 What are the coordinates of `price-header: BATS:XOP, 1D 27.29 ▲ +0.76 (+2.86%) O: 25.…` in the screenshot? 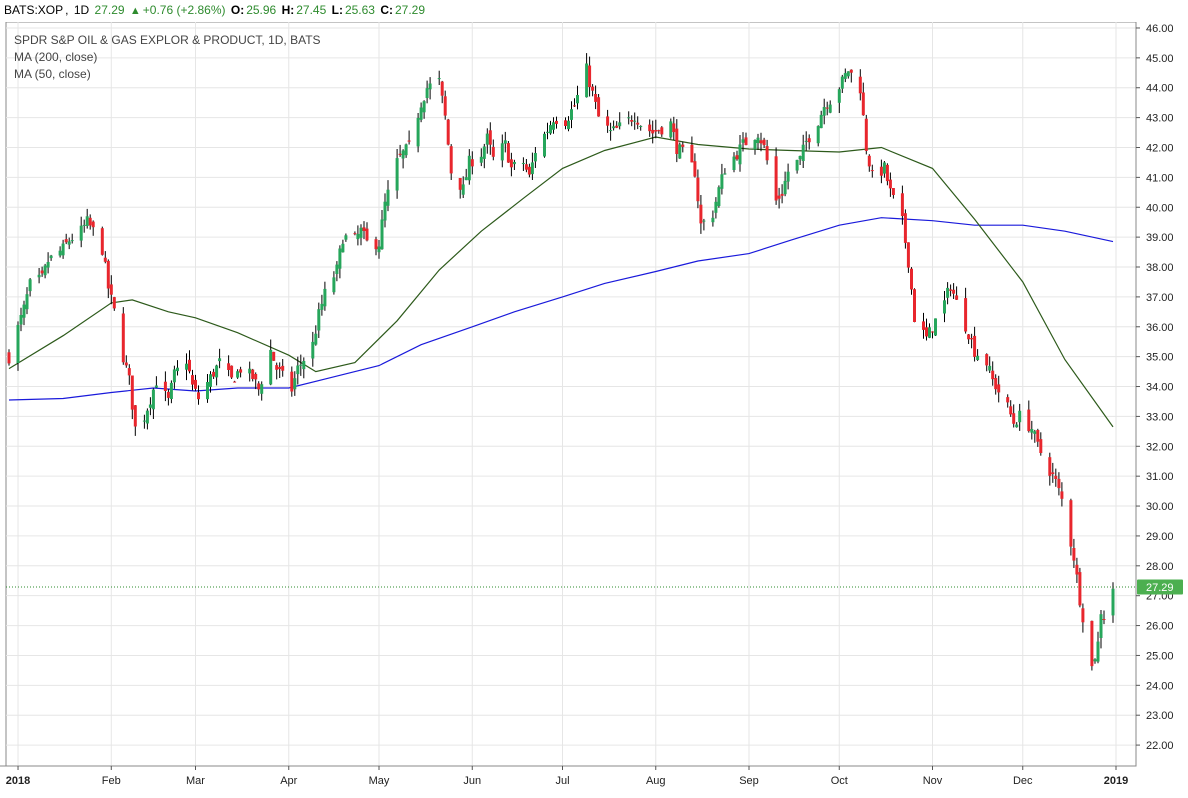 It's located at (215, 10).